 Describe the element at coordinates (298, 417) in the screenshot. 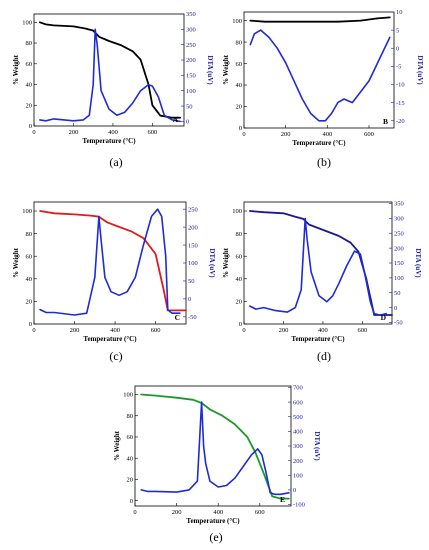

I see `y2-tick-label: 500` at that location.